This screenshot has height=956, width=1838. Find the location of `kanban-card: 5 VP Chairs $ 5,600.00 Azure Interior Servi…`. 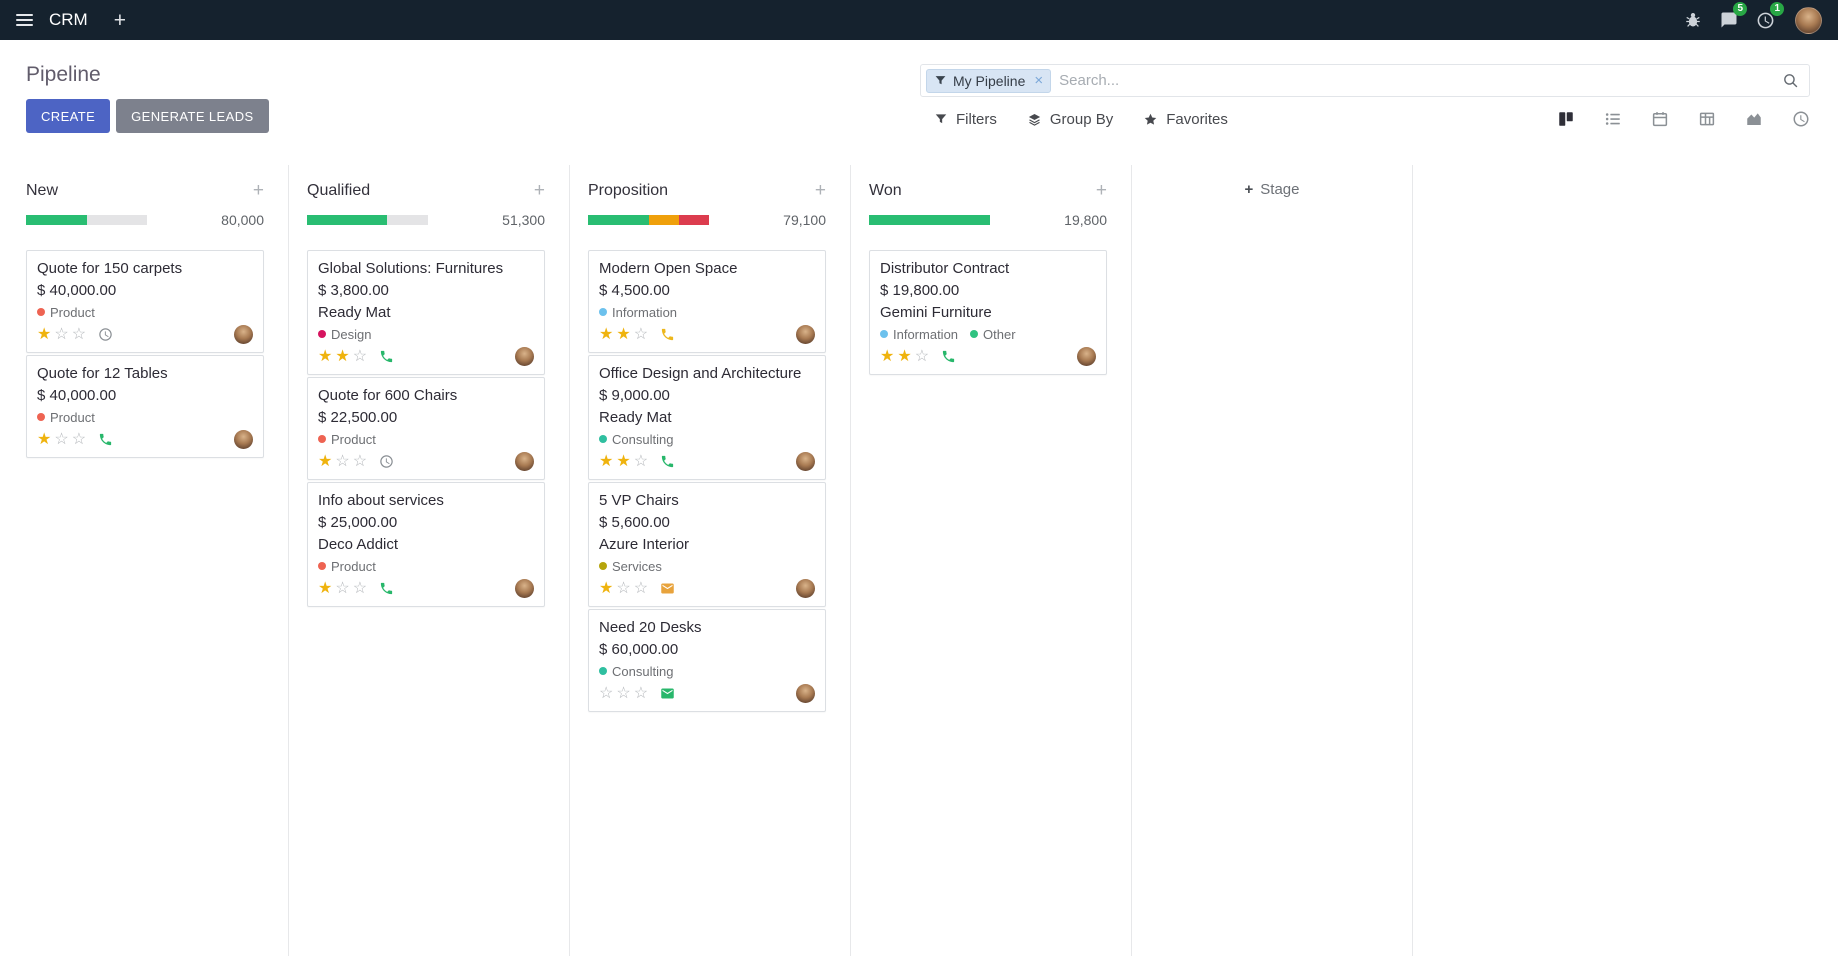

kanban-card: 5 VP Chairs $ 5,600.00 Azure Interior Servi… is located at coordinates (707, 544).